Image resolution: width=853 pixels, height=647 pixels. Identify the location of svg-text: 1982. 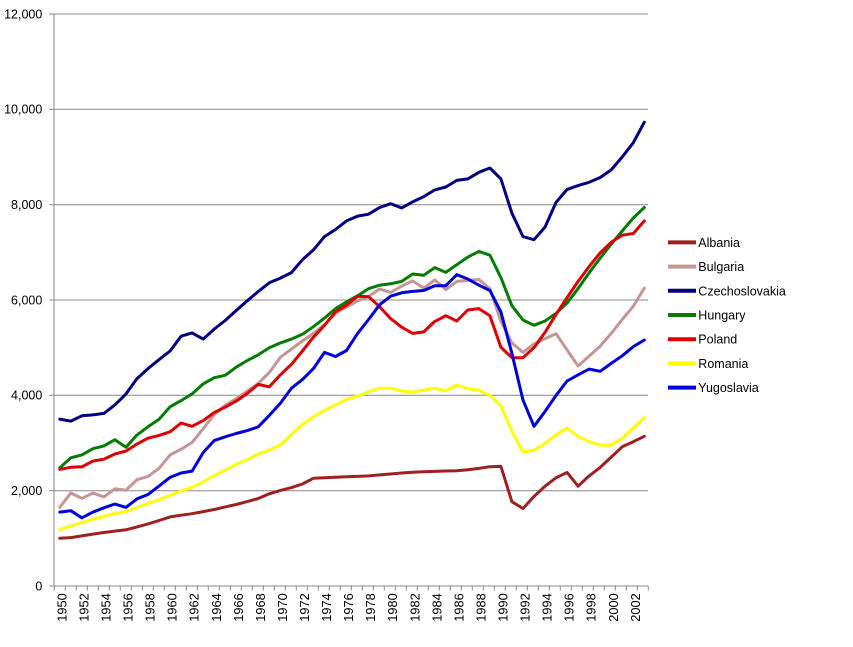
(414, 607).